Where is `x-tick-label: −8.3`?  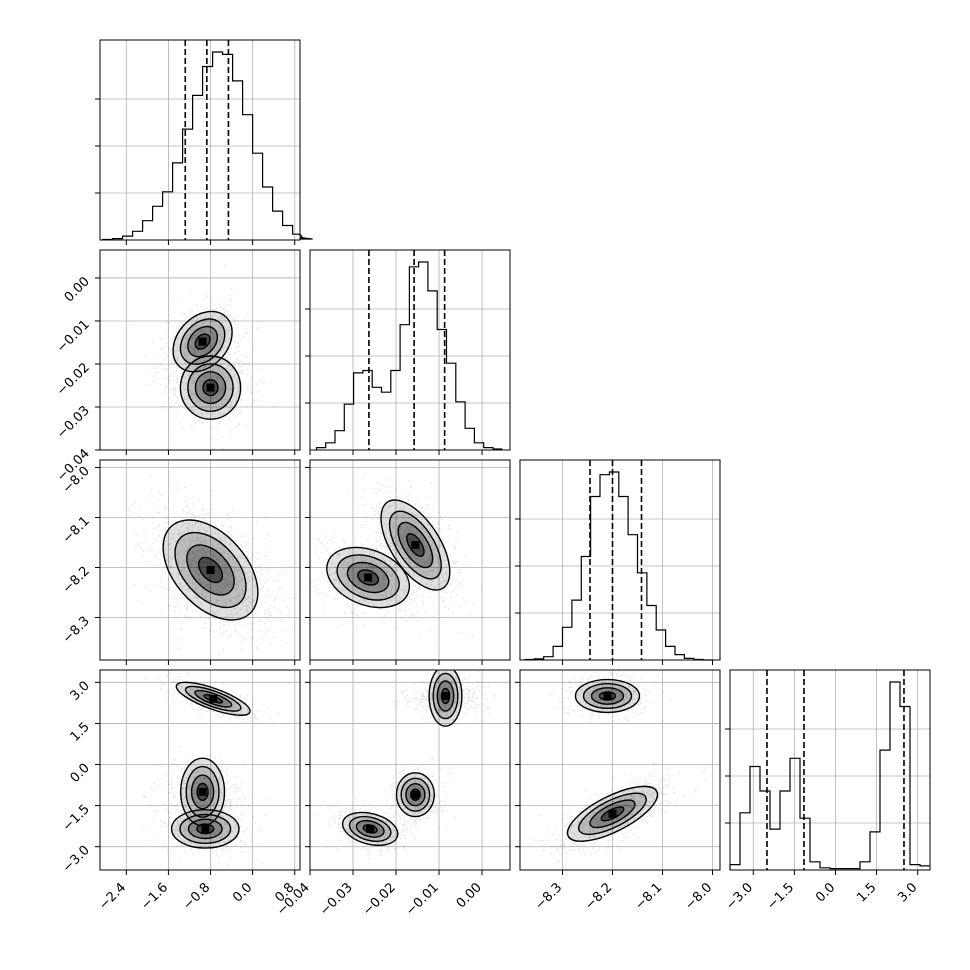
x-tick-label: −8.3 is located at coordinates (548, 896).